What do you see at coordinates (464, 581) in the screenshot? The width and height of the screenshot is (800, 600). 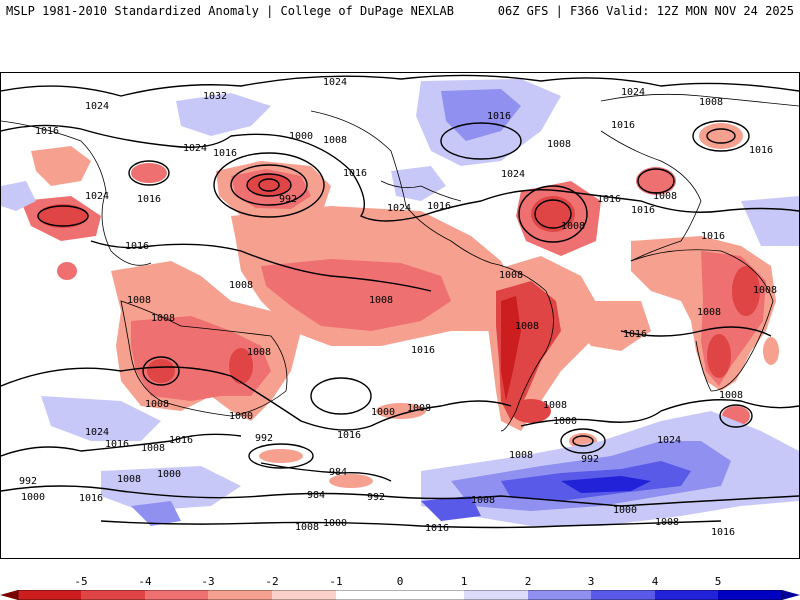 I see `colorbar-tick-label: 1` at bounding box center [464, 581].